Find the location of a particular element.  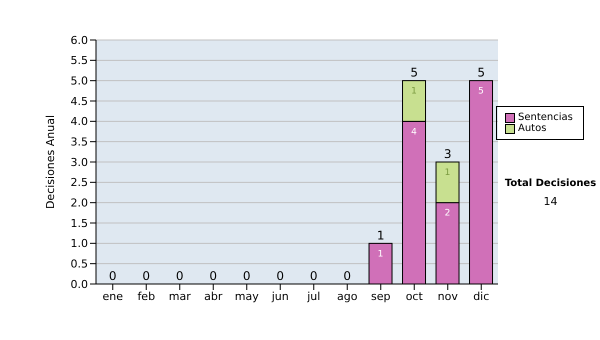

y-tick-label: 6.0 is located at coordinates (79, 40).